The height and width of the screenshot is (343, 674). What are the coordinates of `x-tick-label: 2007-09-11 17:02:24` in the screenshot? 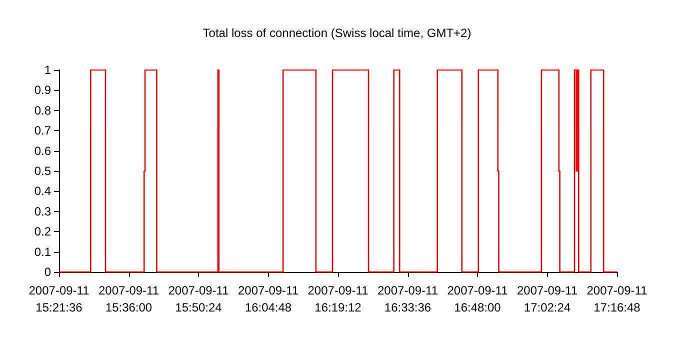 It's located at (547, 299).